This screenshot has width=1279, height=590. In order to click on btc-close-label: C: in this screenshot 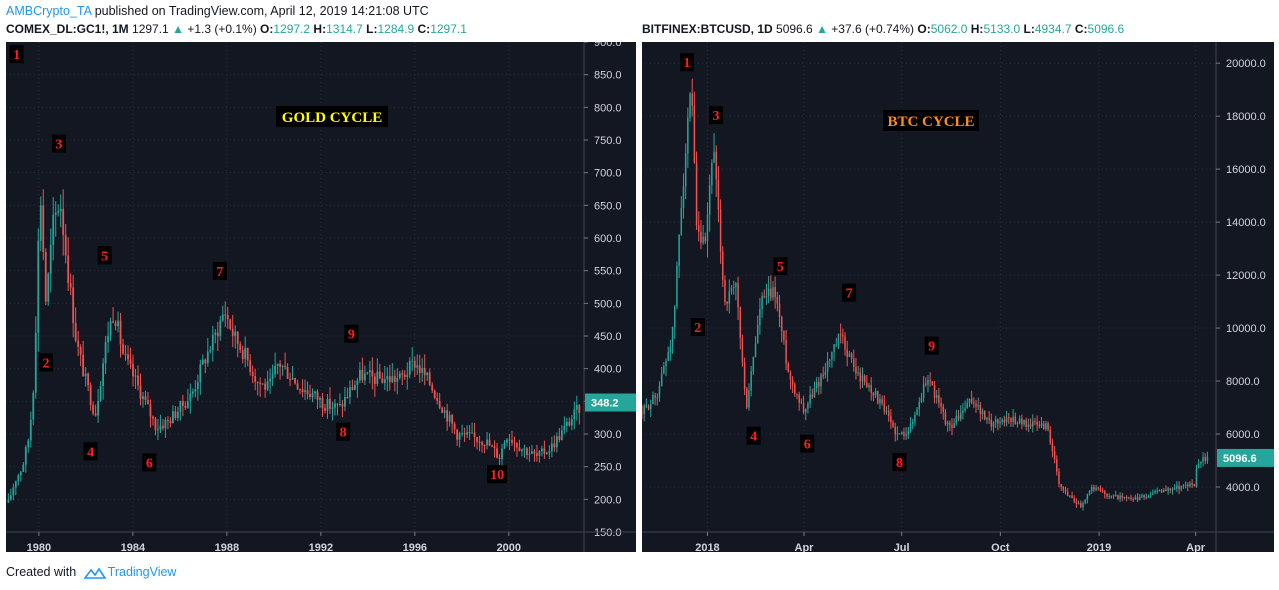, I will do `click(1081, 29)`.